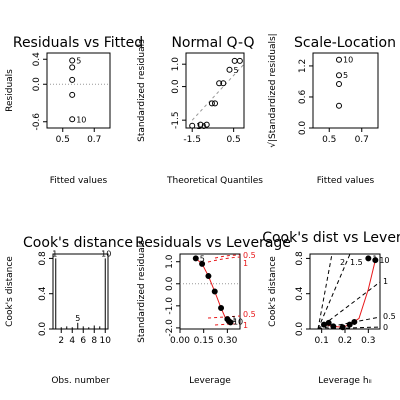 This screenshot has height=400, width=400. I want to click on contour-label: 1, so click(385, 281).